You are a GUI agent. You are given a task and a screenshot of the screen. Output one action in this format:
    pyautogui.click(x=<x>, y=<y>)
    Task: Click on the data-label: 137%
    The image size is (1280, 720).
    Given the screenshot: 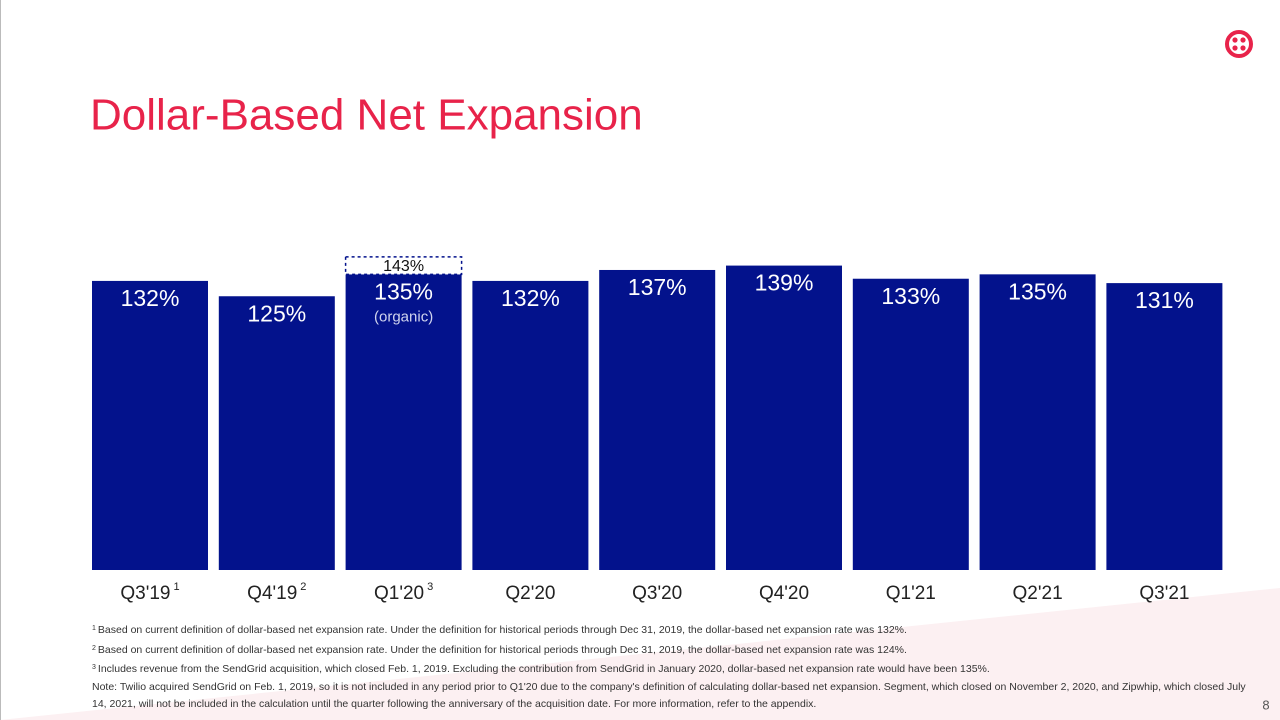 What is the action you would take?
    pyautogui.click(x=657, y=287)
    